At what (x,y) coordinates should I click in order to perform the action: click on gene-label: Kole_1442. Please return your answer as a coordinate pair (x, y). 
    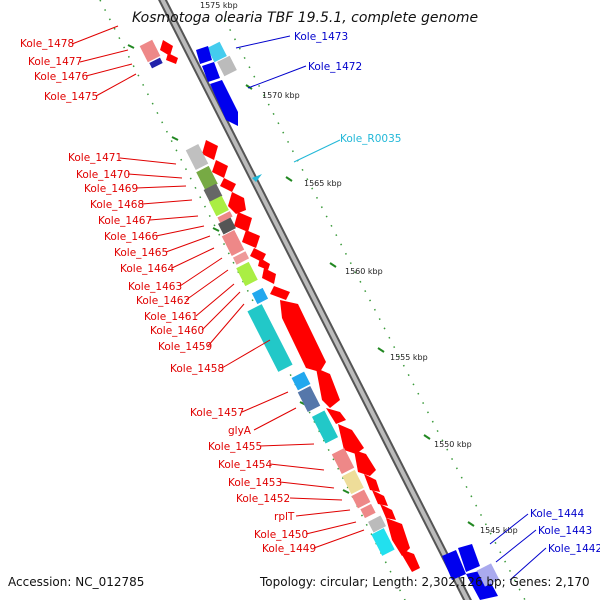
    Looking at the image, I should click on (574, 549).